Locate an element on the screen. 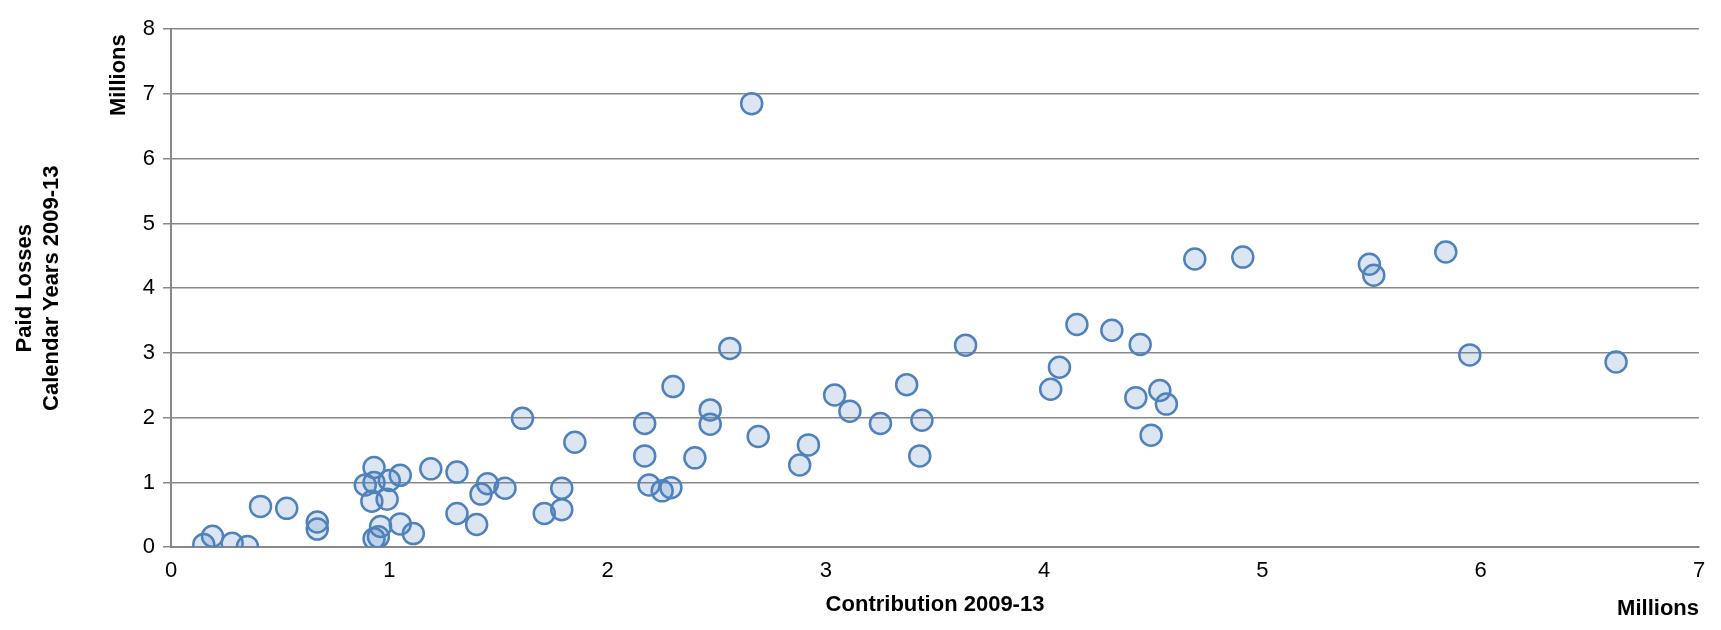  x-tick-label: 5 is located at coordinates (1262, 570).